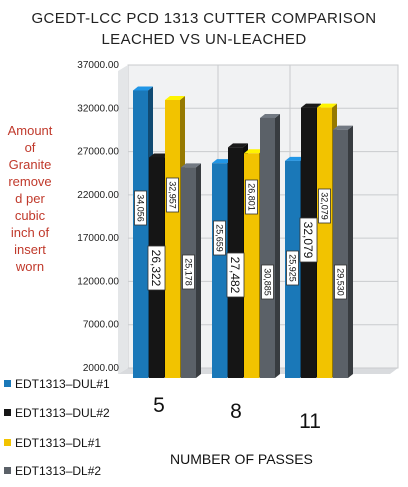 This screenshot has width=408, height=487. I want to click on y-tick-label: 27000.00, so click(98, 152).